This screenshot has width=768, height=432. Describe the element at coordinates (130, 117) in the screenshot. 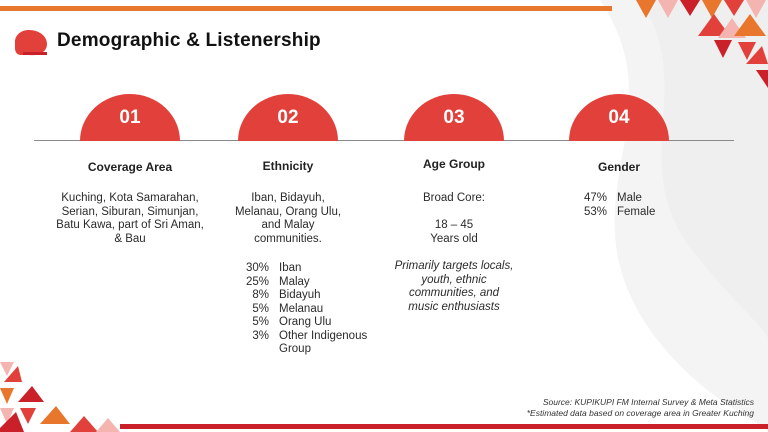

I see `step-number-badge: 01` at that location.